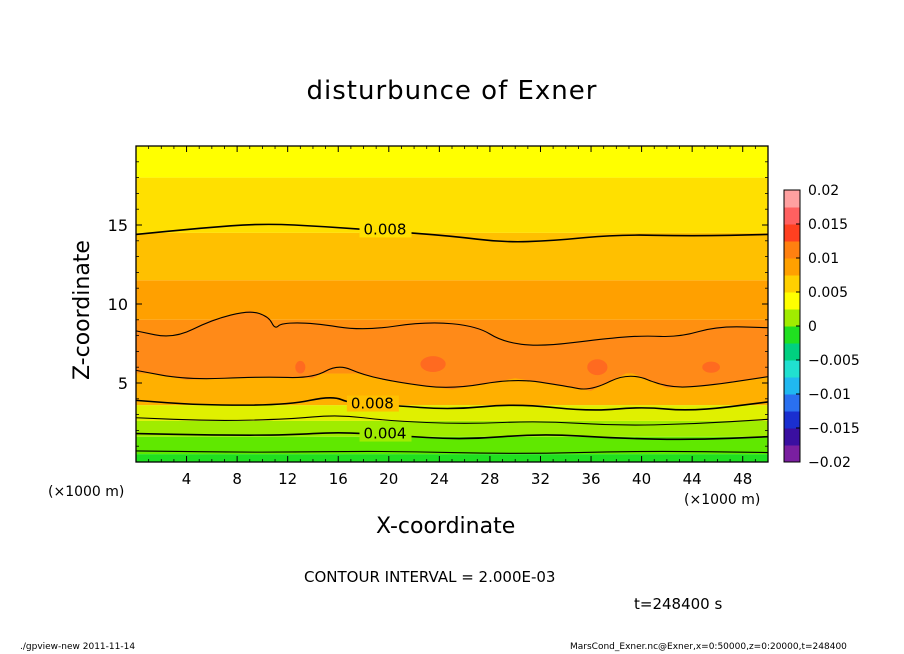 The image size is (904, 654). Describe the element at coordinates (834, 429) in the screenshot. I see `colorbar-tick-label-7: −0.015` at that location.